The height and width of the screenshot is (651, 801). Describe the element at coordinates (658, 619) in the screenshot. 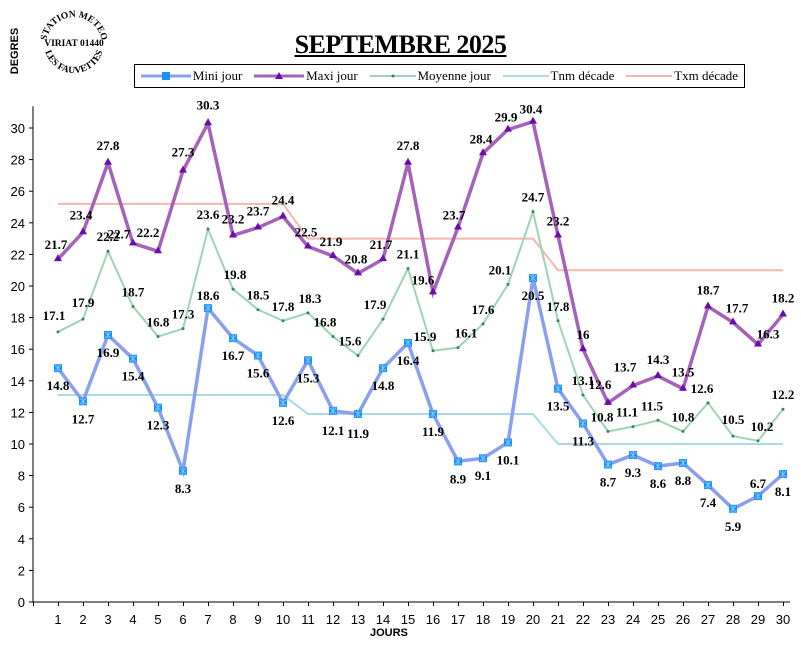

I see `x-tick-label: 25` at that location.